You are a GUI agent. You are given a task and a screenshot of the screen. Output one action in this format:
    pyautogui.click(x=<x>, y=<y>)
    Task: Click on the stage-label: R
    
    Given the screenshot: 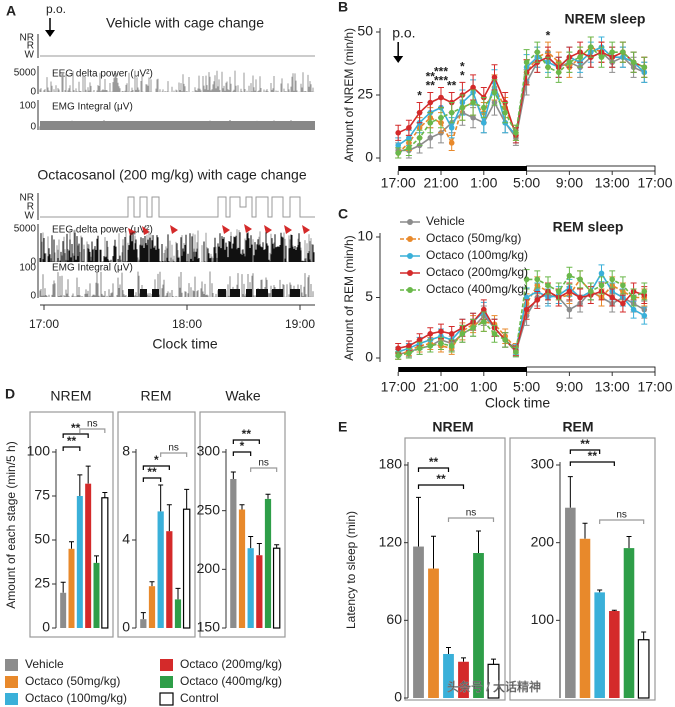 What is the action you would take?
    pyautogui.click(x=30, y=46)
    